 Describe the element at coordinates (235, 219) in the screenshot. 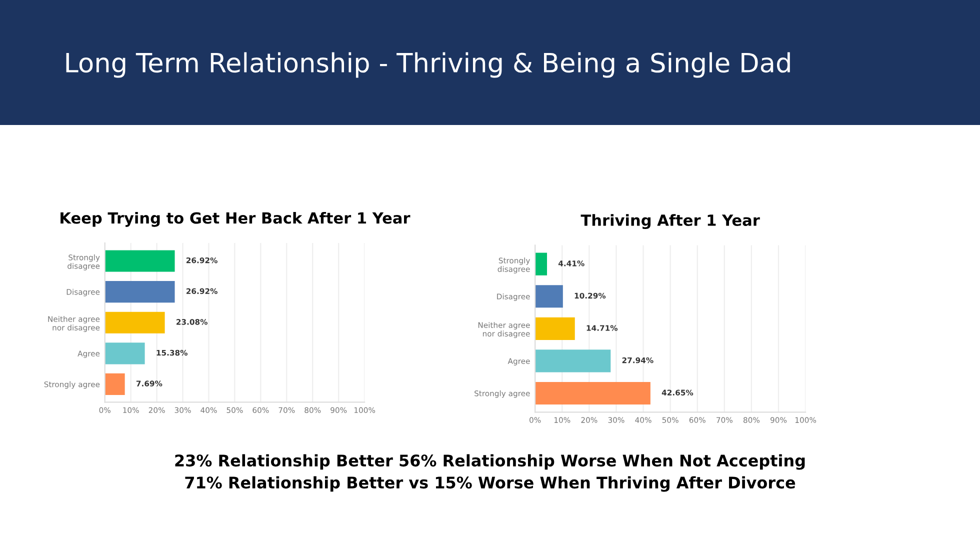

I see `chart-title: Keep Trying to Get Her Back After 1 Year` at that location.